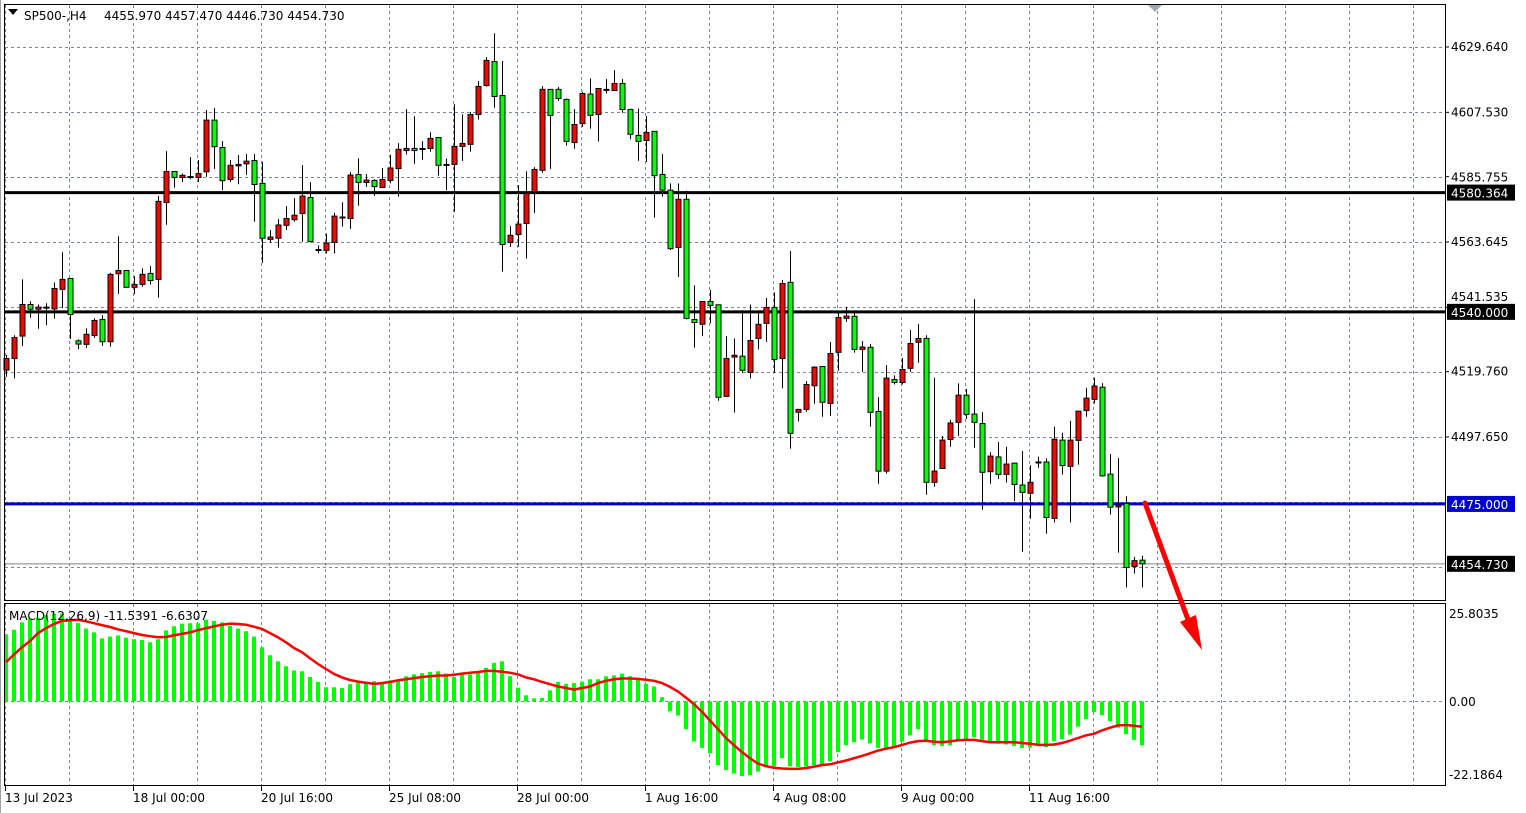  Describe the element at coordinates (39, 798) in the screenshot. I see `time-axis-label: 13 Jul 2023` at that location.